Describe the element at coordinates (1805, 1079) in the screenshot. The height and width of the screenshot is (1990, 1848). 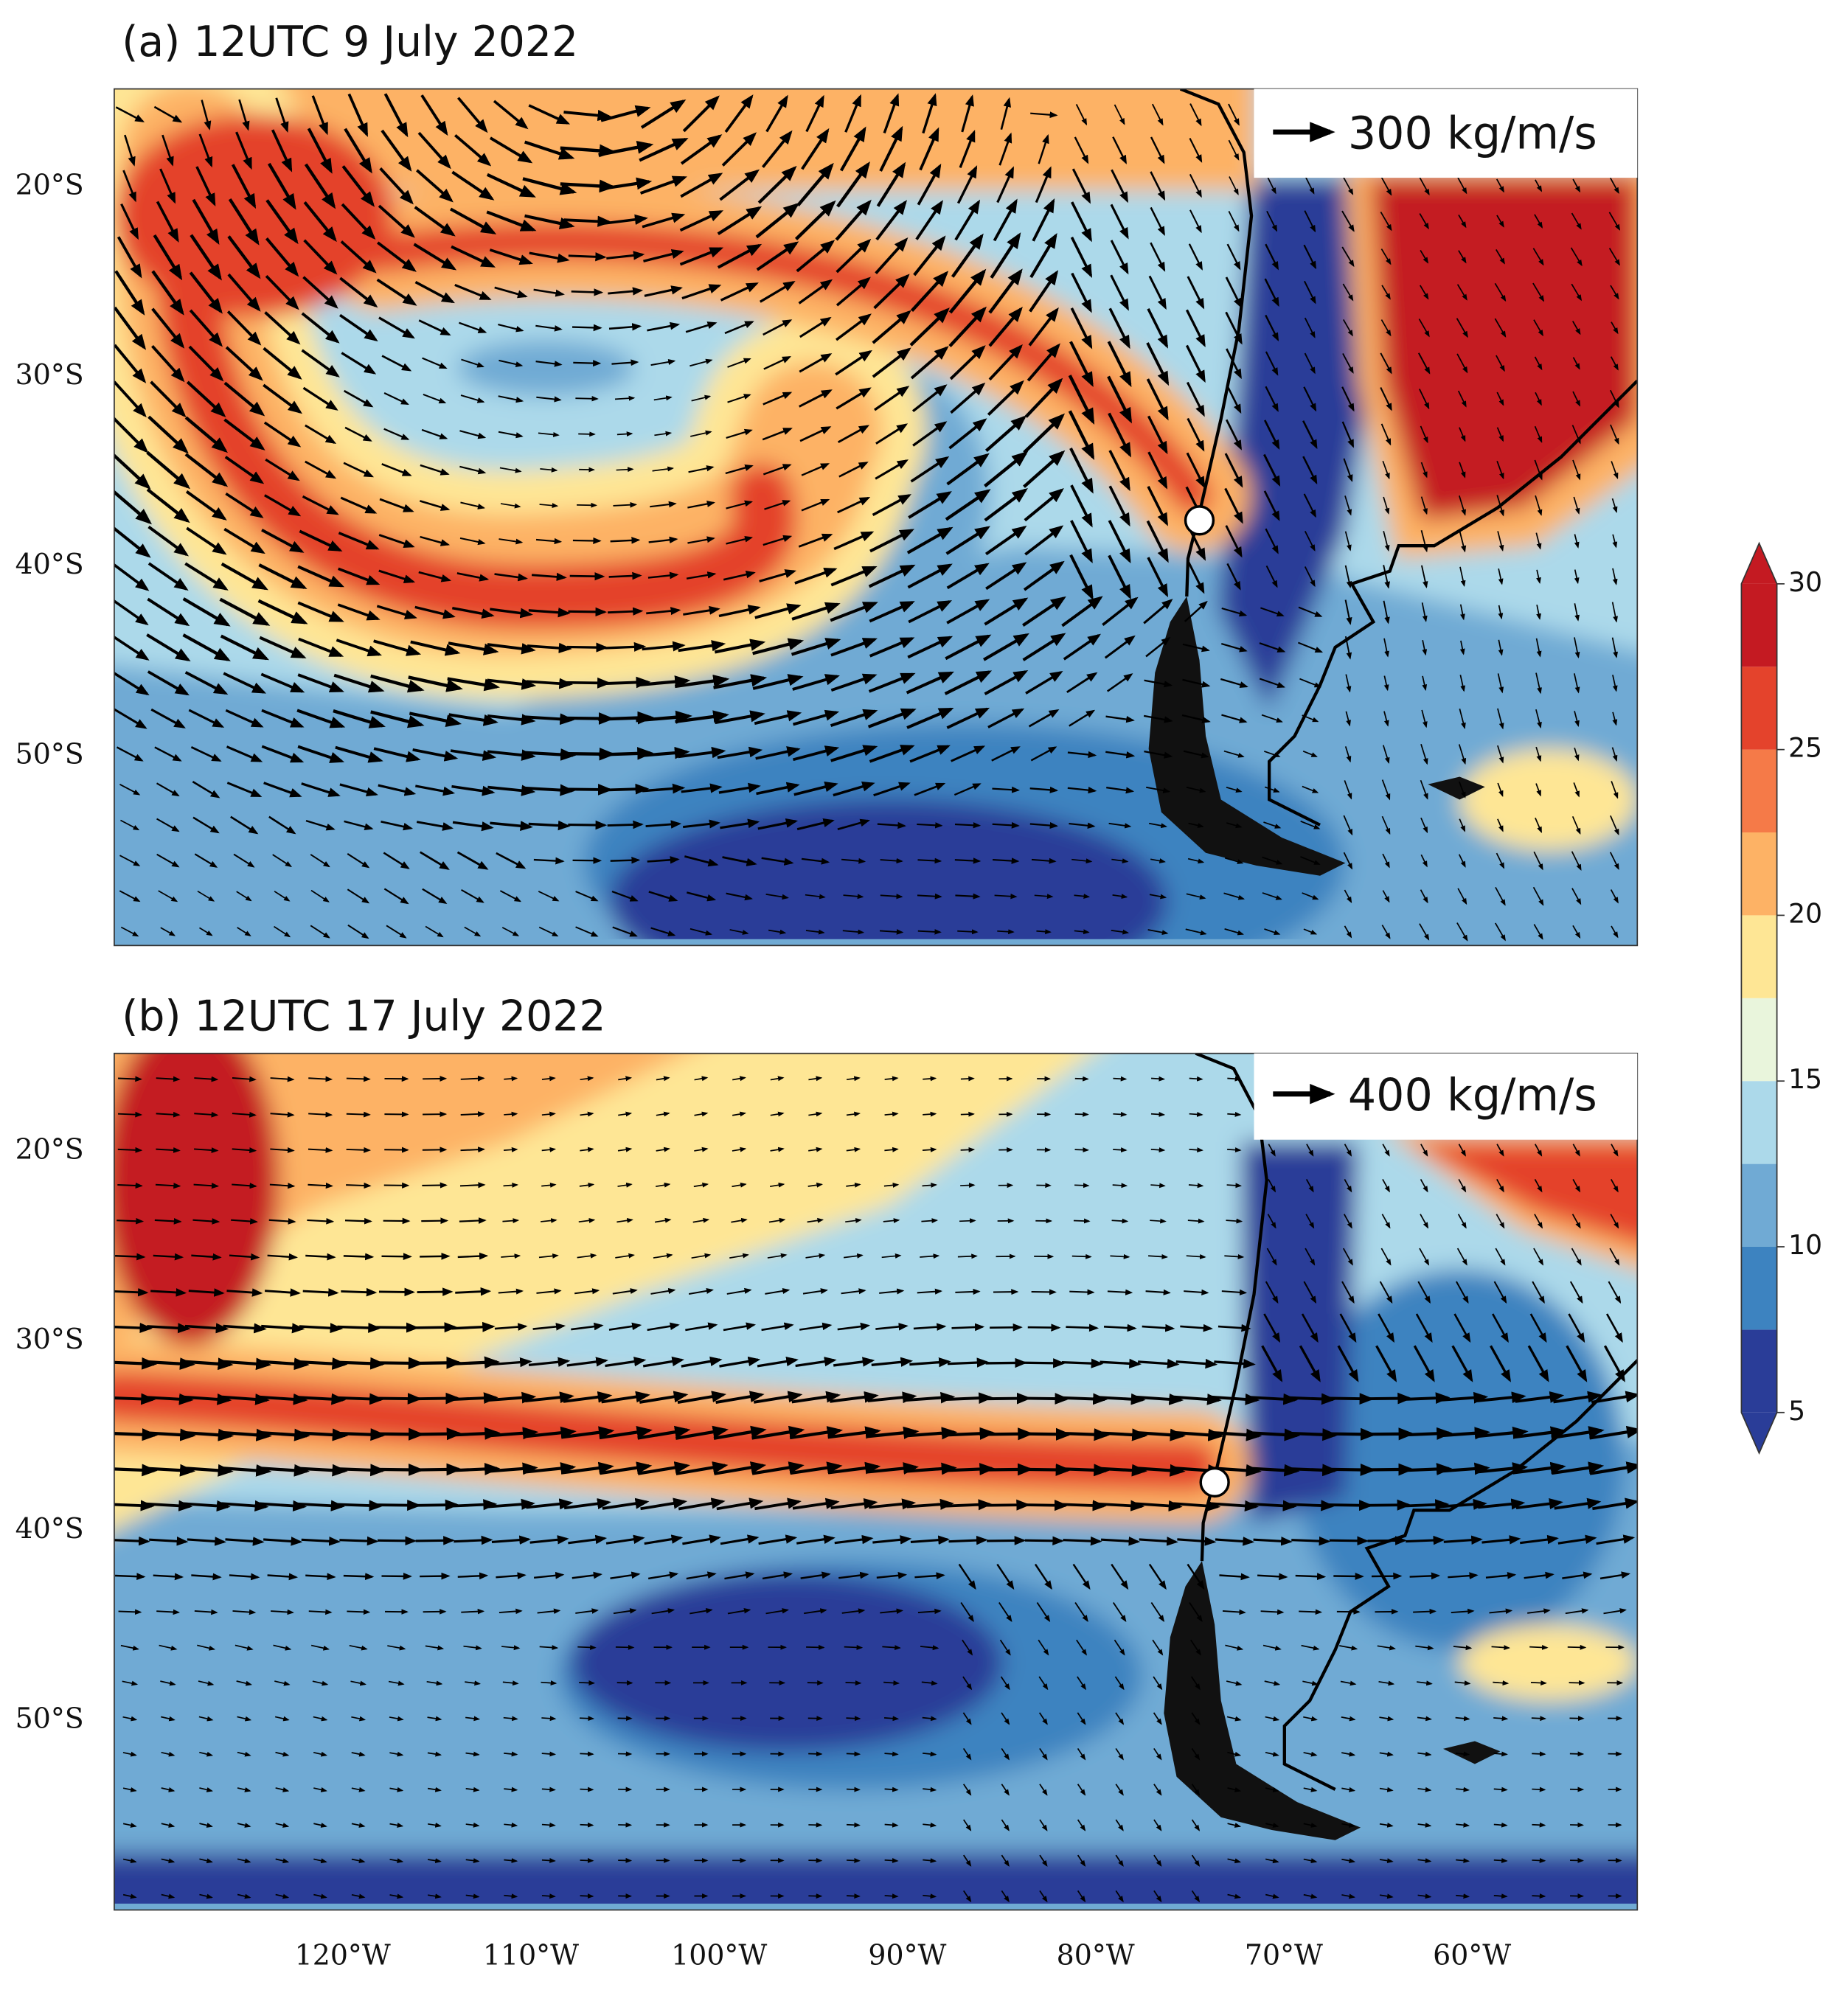
I see `colorbar-tick-label: 15` at that location.